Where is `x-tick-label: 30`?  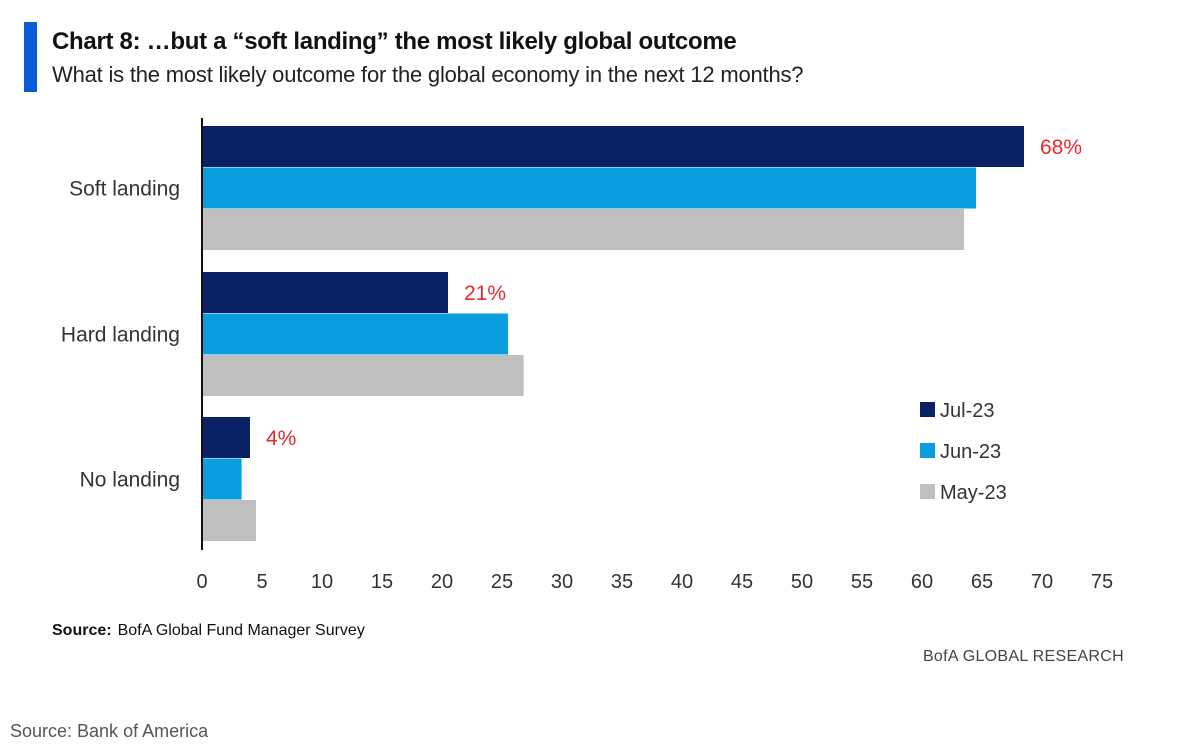
x-tick-label: 30 is located at coordinates (562, 582).